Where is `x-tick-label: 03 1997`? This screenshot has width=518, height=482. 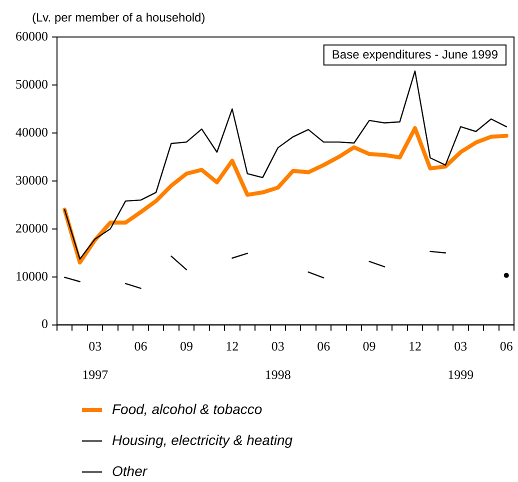
x-tick-label: 03 1997 is located at coordinates (95, 360).